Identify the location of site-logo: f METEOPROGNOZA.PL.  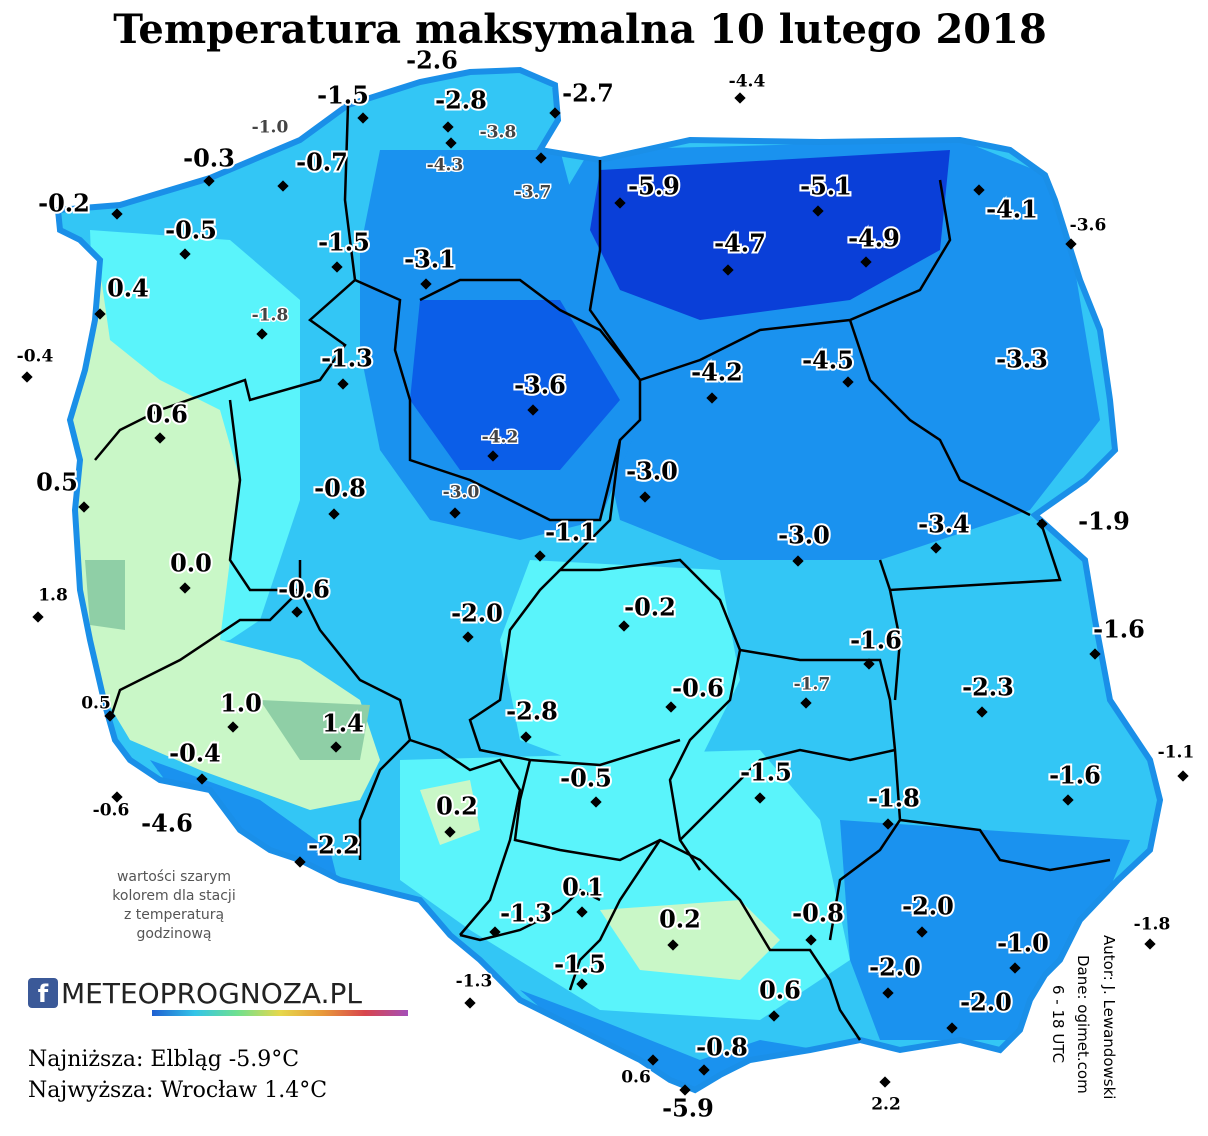
(218, 993).